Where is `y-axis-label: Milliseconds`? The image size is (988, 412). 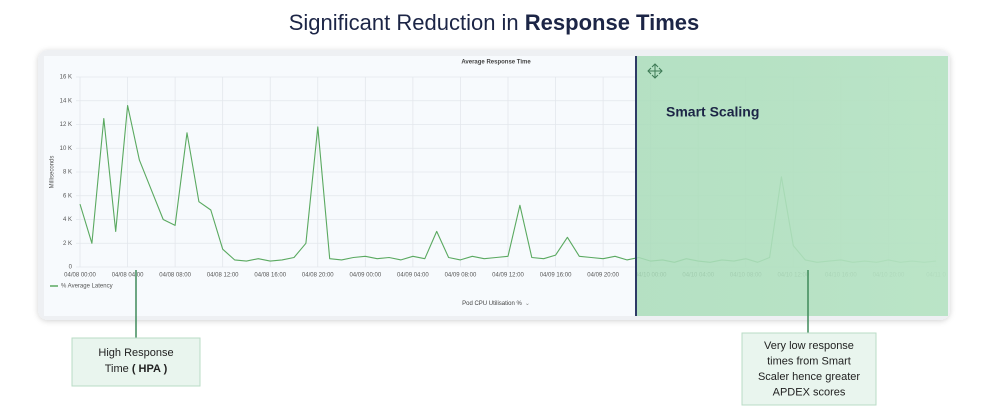
y-axis-label: Milliseconds is located at coordinates (53, 172).